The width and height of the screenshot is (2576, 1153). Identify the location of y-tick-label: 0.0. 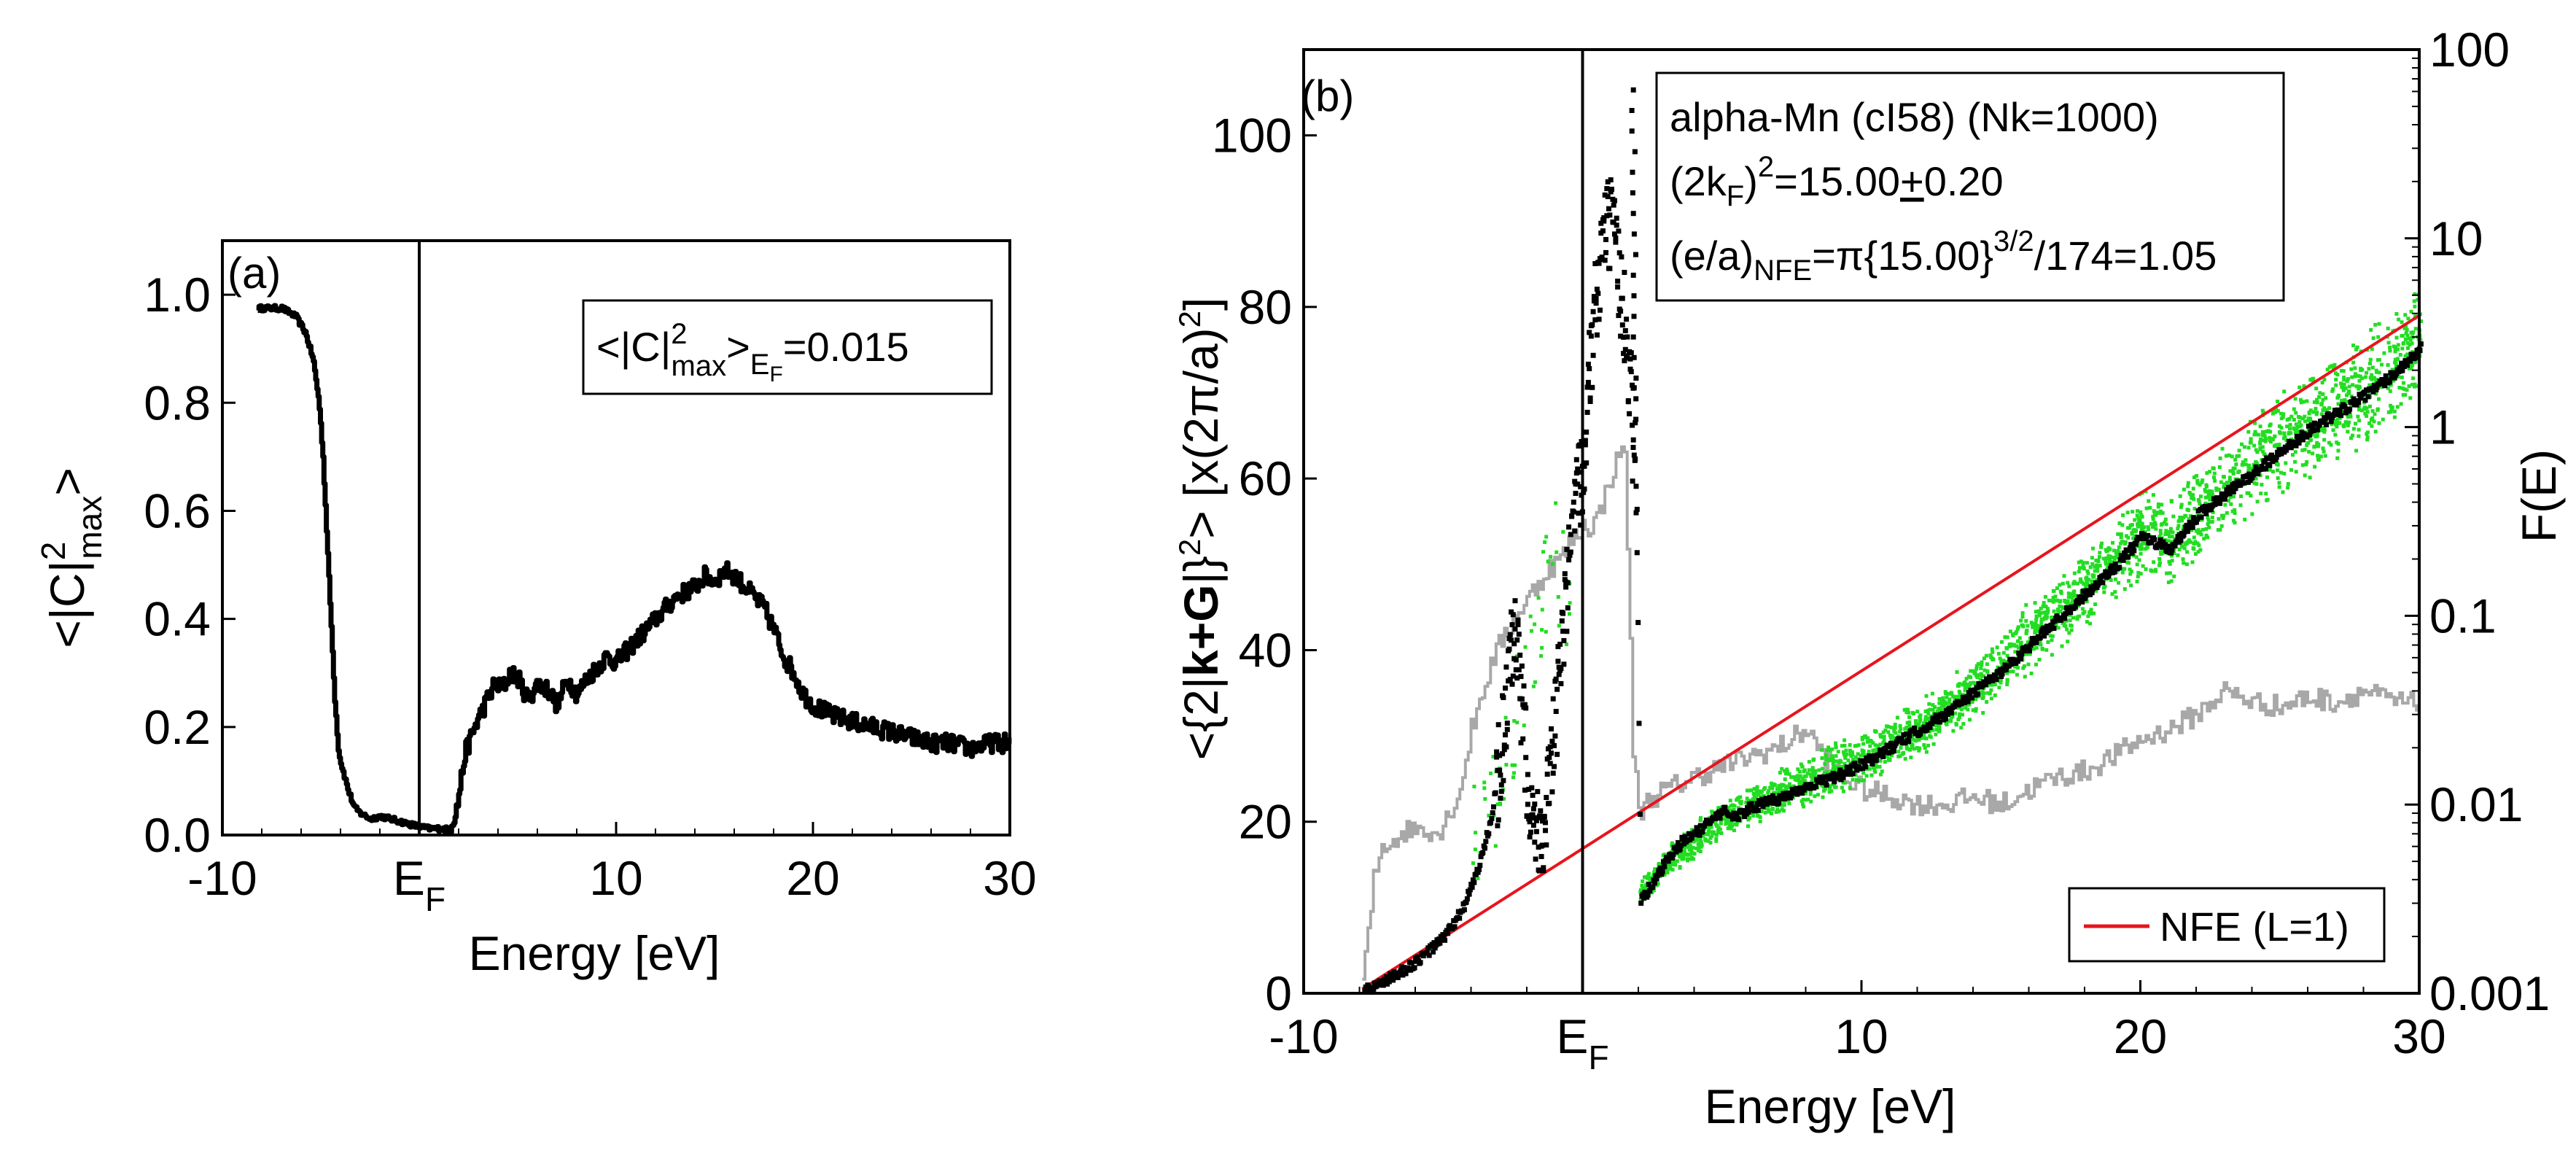
(177, 835).